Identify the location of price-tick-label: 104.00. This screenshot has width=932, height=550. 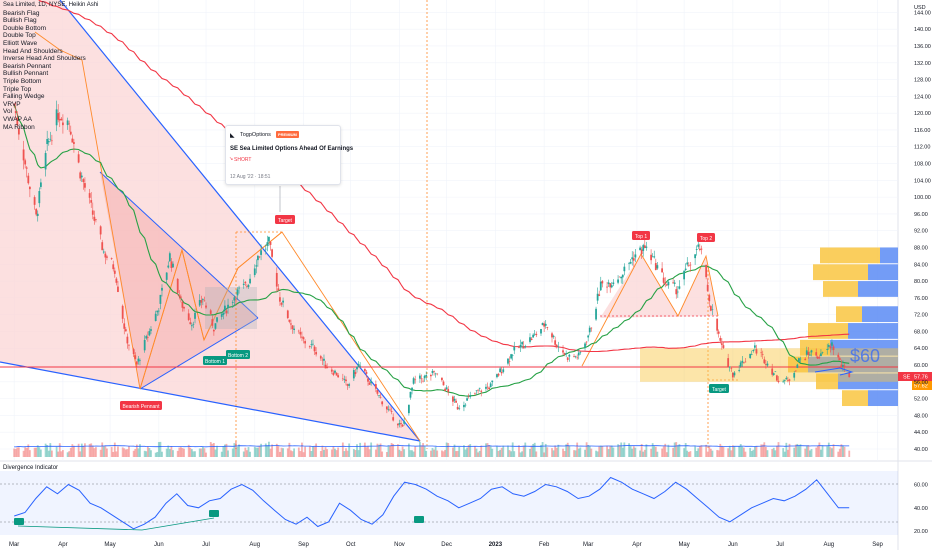
(922, 181).